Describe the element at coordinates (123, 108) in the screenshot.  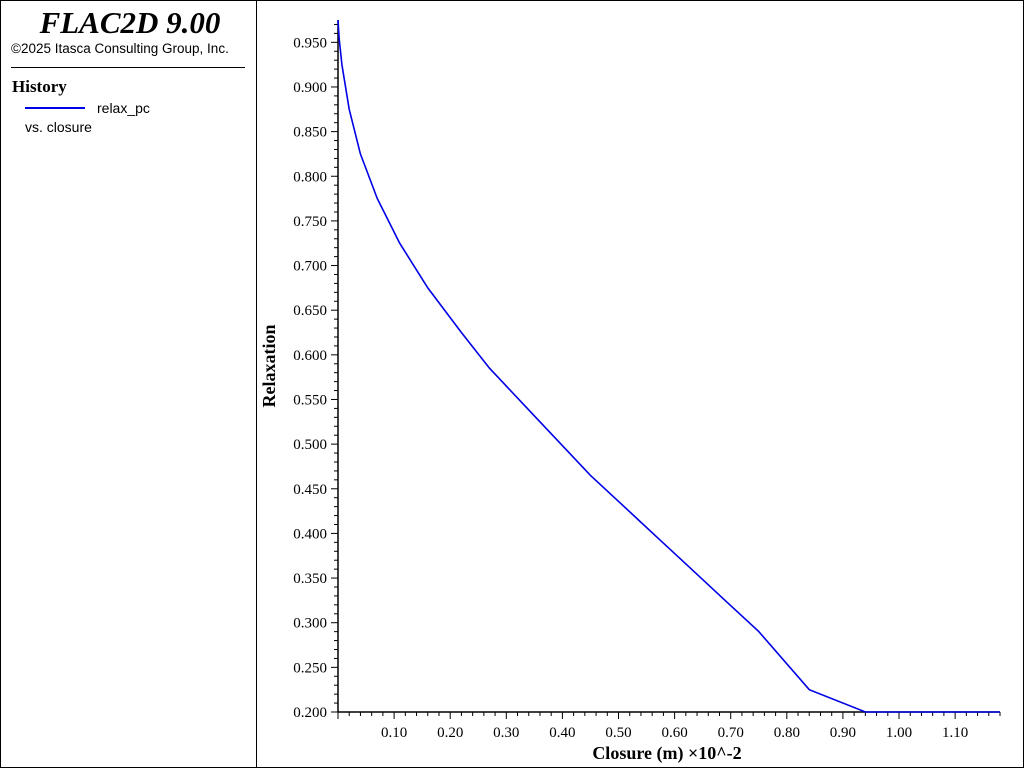
I see `legend-series-label: relax_pc` at that location.